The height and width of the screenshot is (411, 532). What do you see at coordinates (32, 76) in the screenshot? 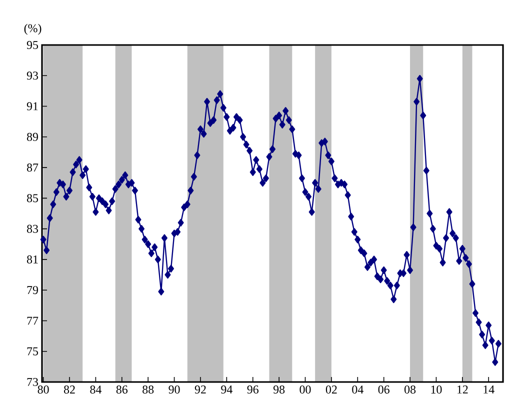
I see `y-tick-label: 93` at bounding box center [32, 76].